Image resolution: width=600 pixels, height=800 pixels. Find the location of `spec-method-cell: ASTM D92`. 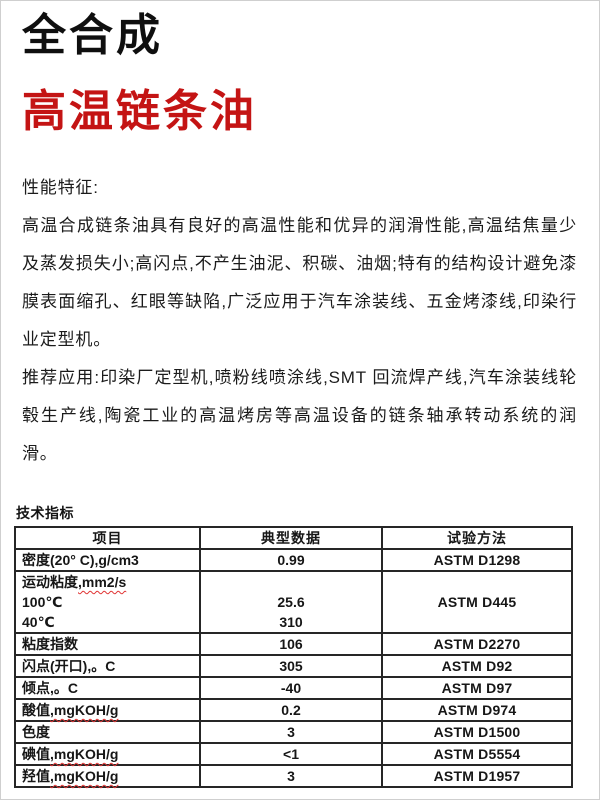

spec-method-cell: ASTM D92 is located at coordinates (477, 666).